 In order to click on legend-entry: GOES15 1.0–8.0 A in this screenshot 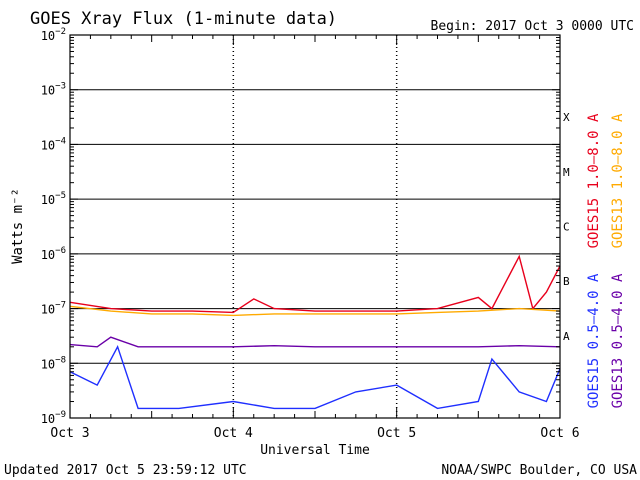, I will do `click(594, 180)`.